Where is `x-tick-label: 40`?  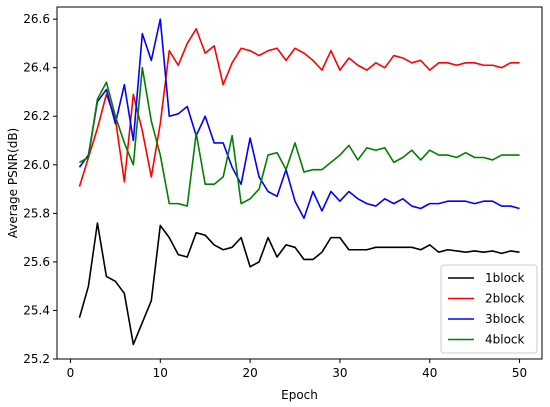 x-tick-label: 40 is located at coordinates (429, 373).